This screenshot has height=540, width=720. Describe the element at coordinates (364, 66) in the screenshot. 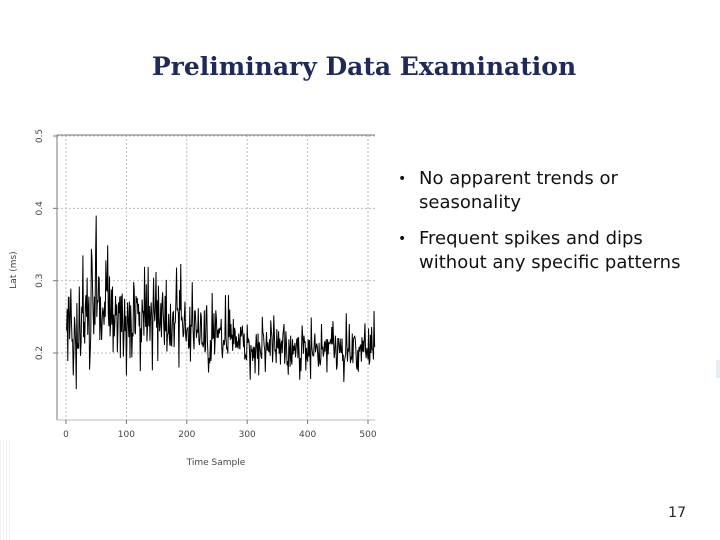

I see `slide-title: Preliminary Data Examination` at that location.